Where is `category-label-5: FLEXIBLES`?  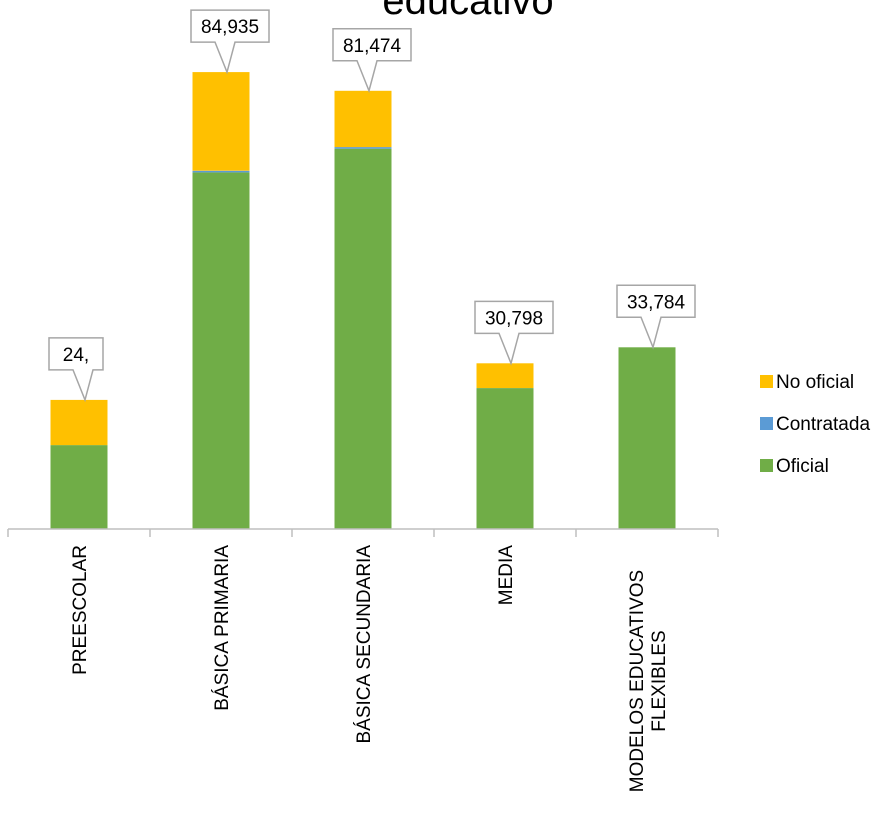 category-label-5: FLEXIBLES is located at coordinates (659, 680).